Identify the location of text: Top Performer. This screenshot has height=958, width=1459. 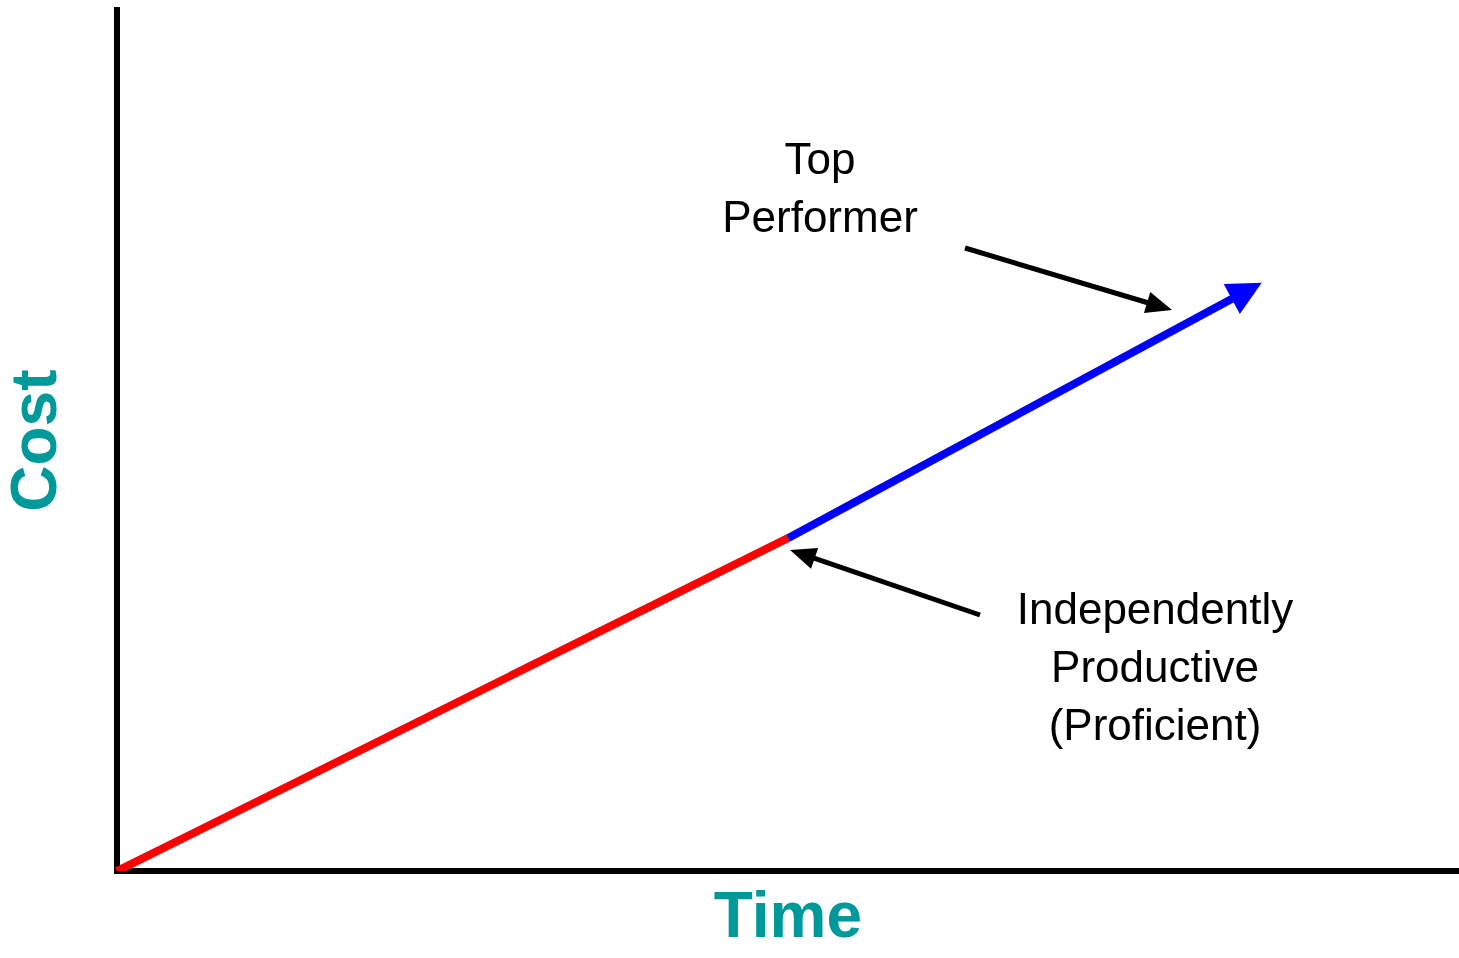
(820, 188).